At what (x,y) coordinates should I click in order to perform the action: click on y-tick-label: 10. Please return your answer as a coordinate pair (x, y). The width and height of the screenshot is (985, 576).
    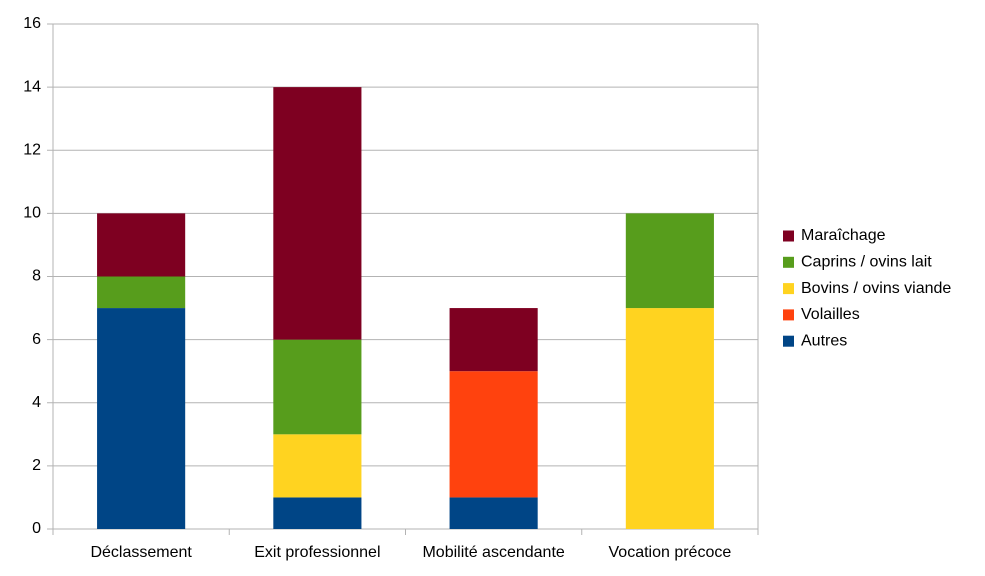
    Looking at the image, I should click on (32, 213).